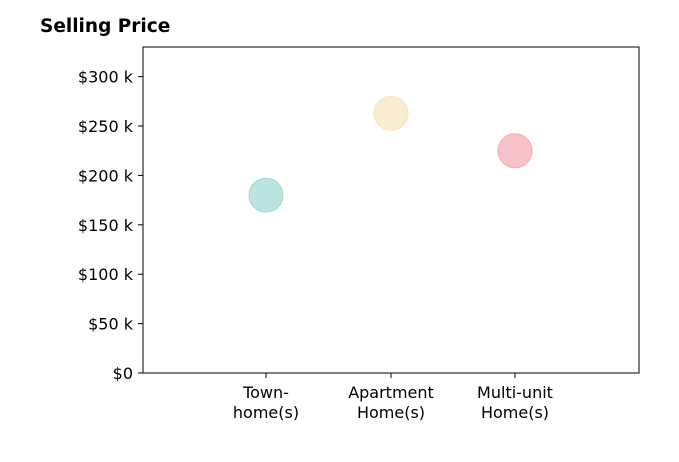  Describe the element at coordinates (123, 373) in the screenshot. I see `y-tick-label: $0` at that location.